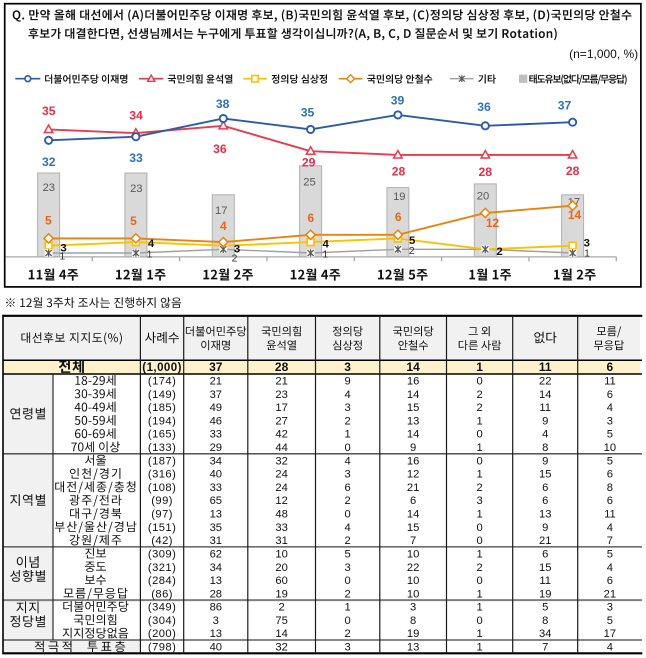  What do you see at coordinates (413, 448) in the screenshot?
I see `svg-text: 9` at bounding box center [413, 448].